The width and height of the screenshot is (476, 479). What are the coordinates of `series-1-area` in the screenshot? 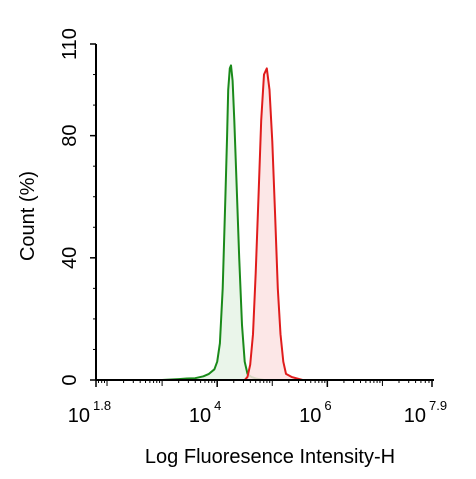 It's located at (213, 223).